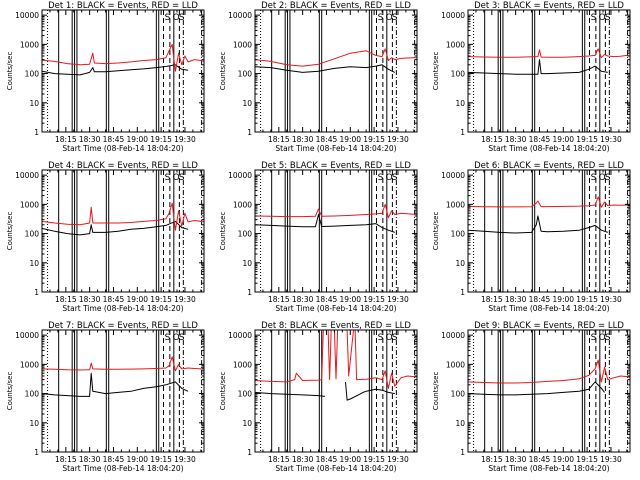 The height and width of the screenshot is (480, 640). What do you see at coordinates (123, 326) in the screenshot?
I see `panel-title: Det 7: BLACK = Events, RED = LLD` at bounding box center [123, 326].